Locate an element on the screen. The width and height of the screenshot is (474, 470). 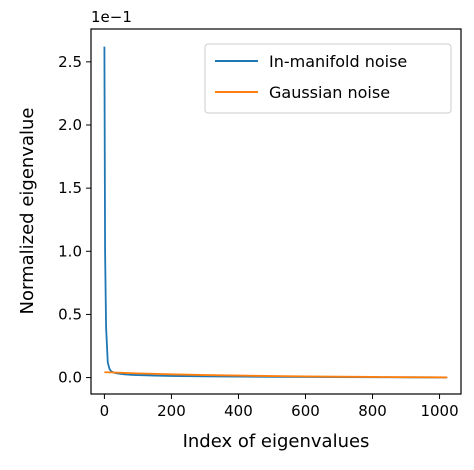
legend-box is located at coordinates (328, 78).